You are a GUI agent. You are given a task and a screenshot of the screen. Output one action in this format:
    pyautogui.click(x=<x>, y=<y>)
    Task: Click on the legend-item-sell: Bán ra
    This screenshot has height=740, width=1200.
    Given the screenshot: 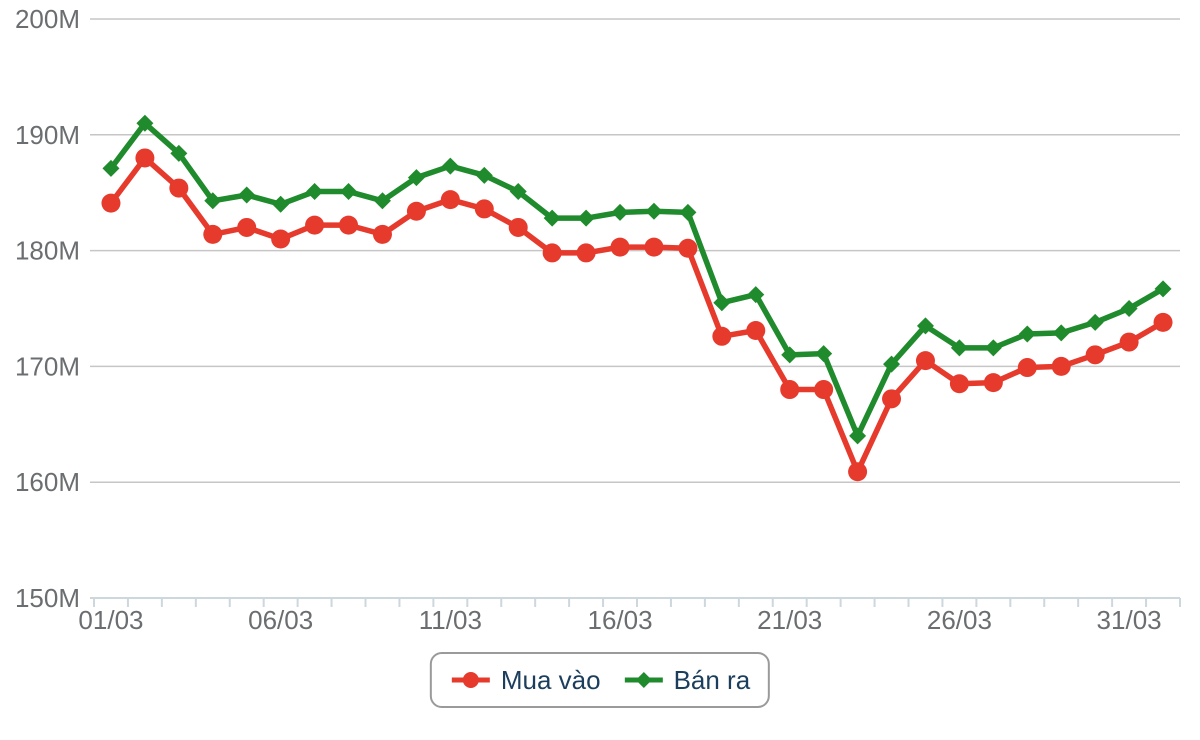 What is the action you would take?
    pyautogui.click(x=687, y=680)
    